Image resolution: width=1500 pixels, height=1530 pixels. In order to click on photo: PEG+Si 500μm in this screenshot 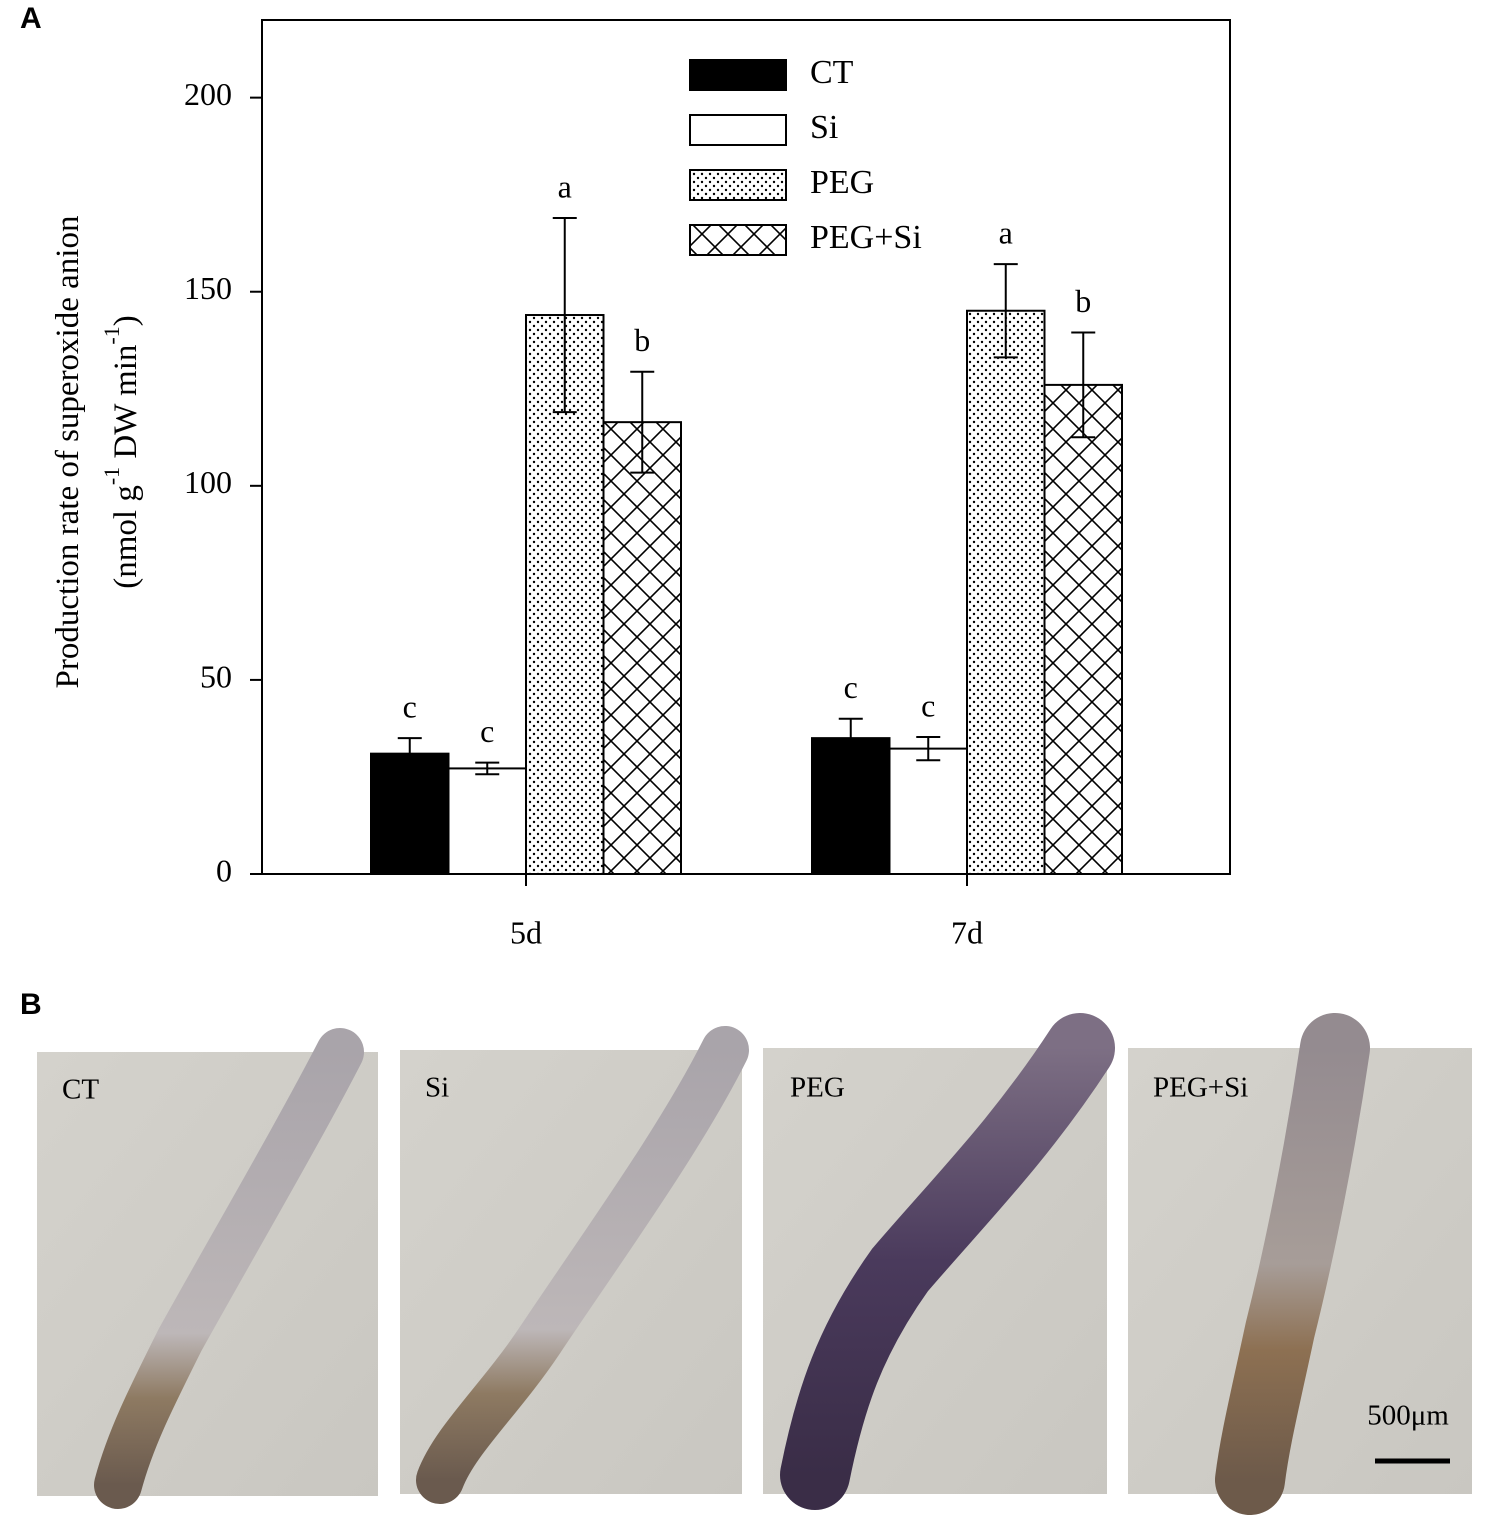, I will do `click(1300, 1264)`.